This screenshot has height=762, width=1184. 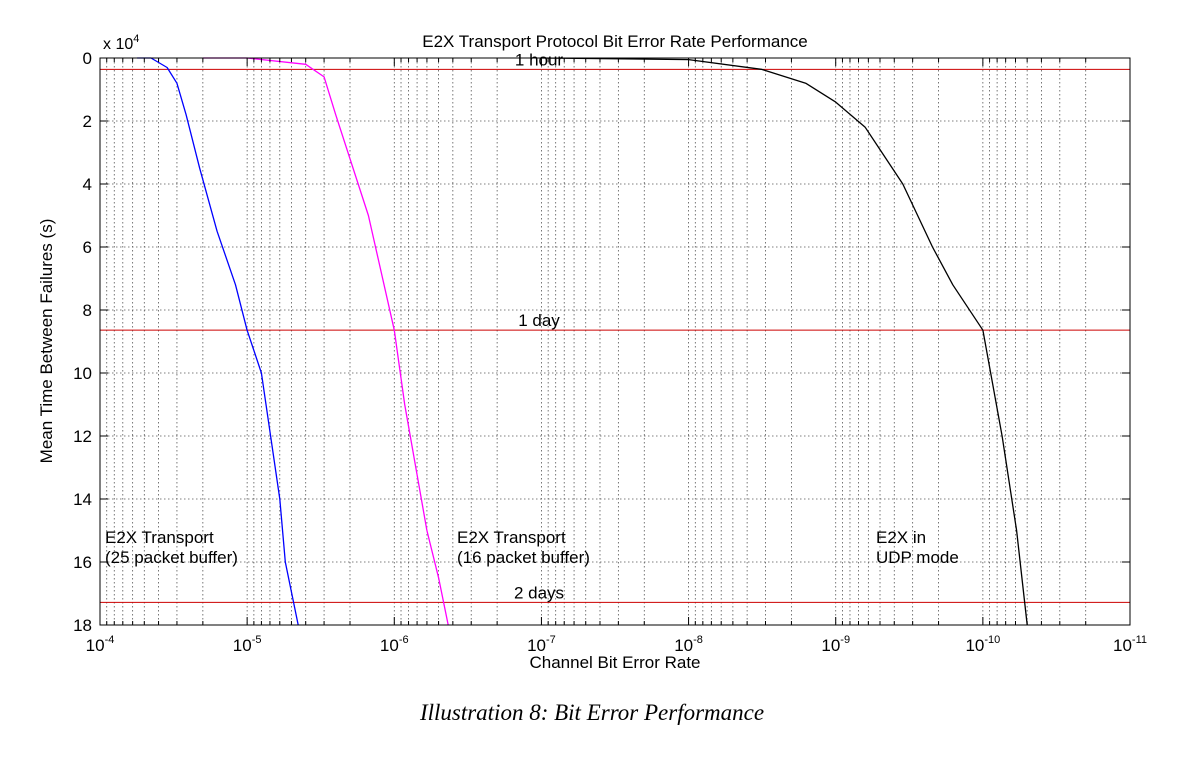 What do you see at coordinates (171, 557) in the screenshot?
I see `series-annotation-line: (25 packet buffer)` at bounding box center [171, 557].